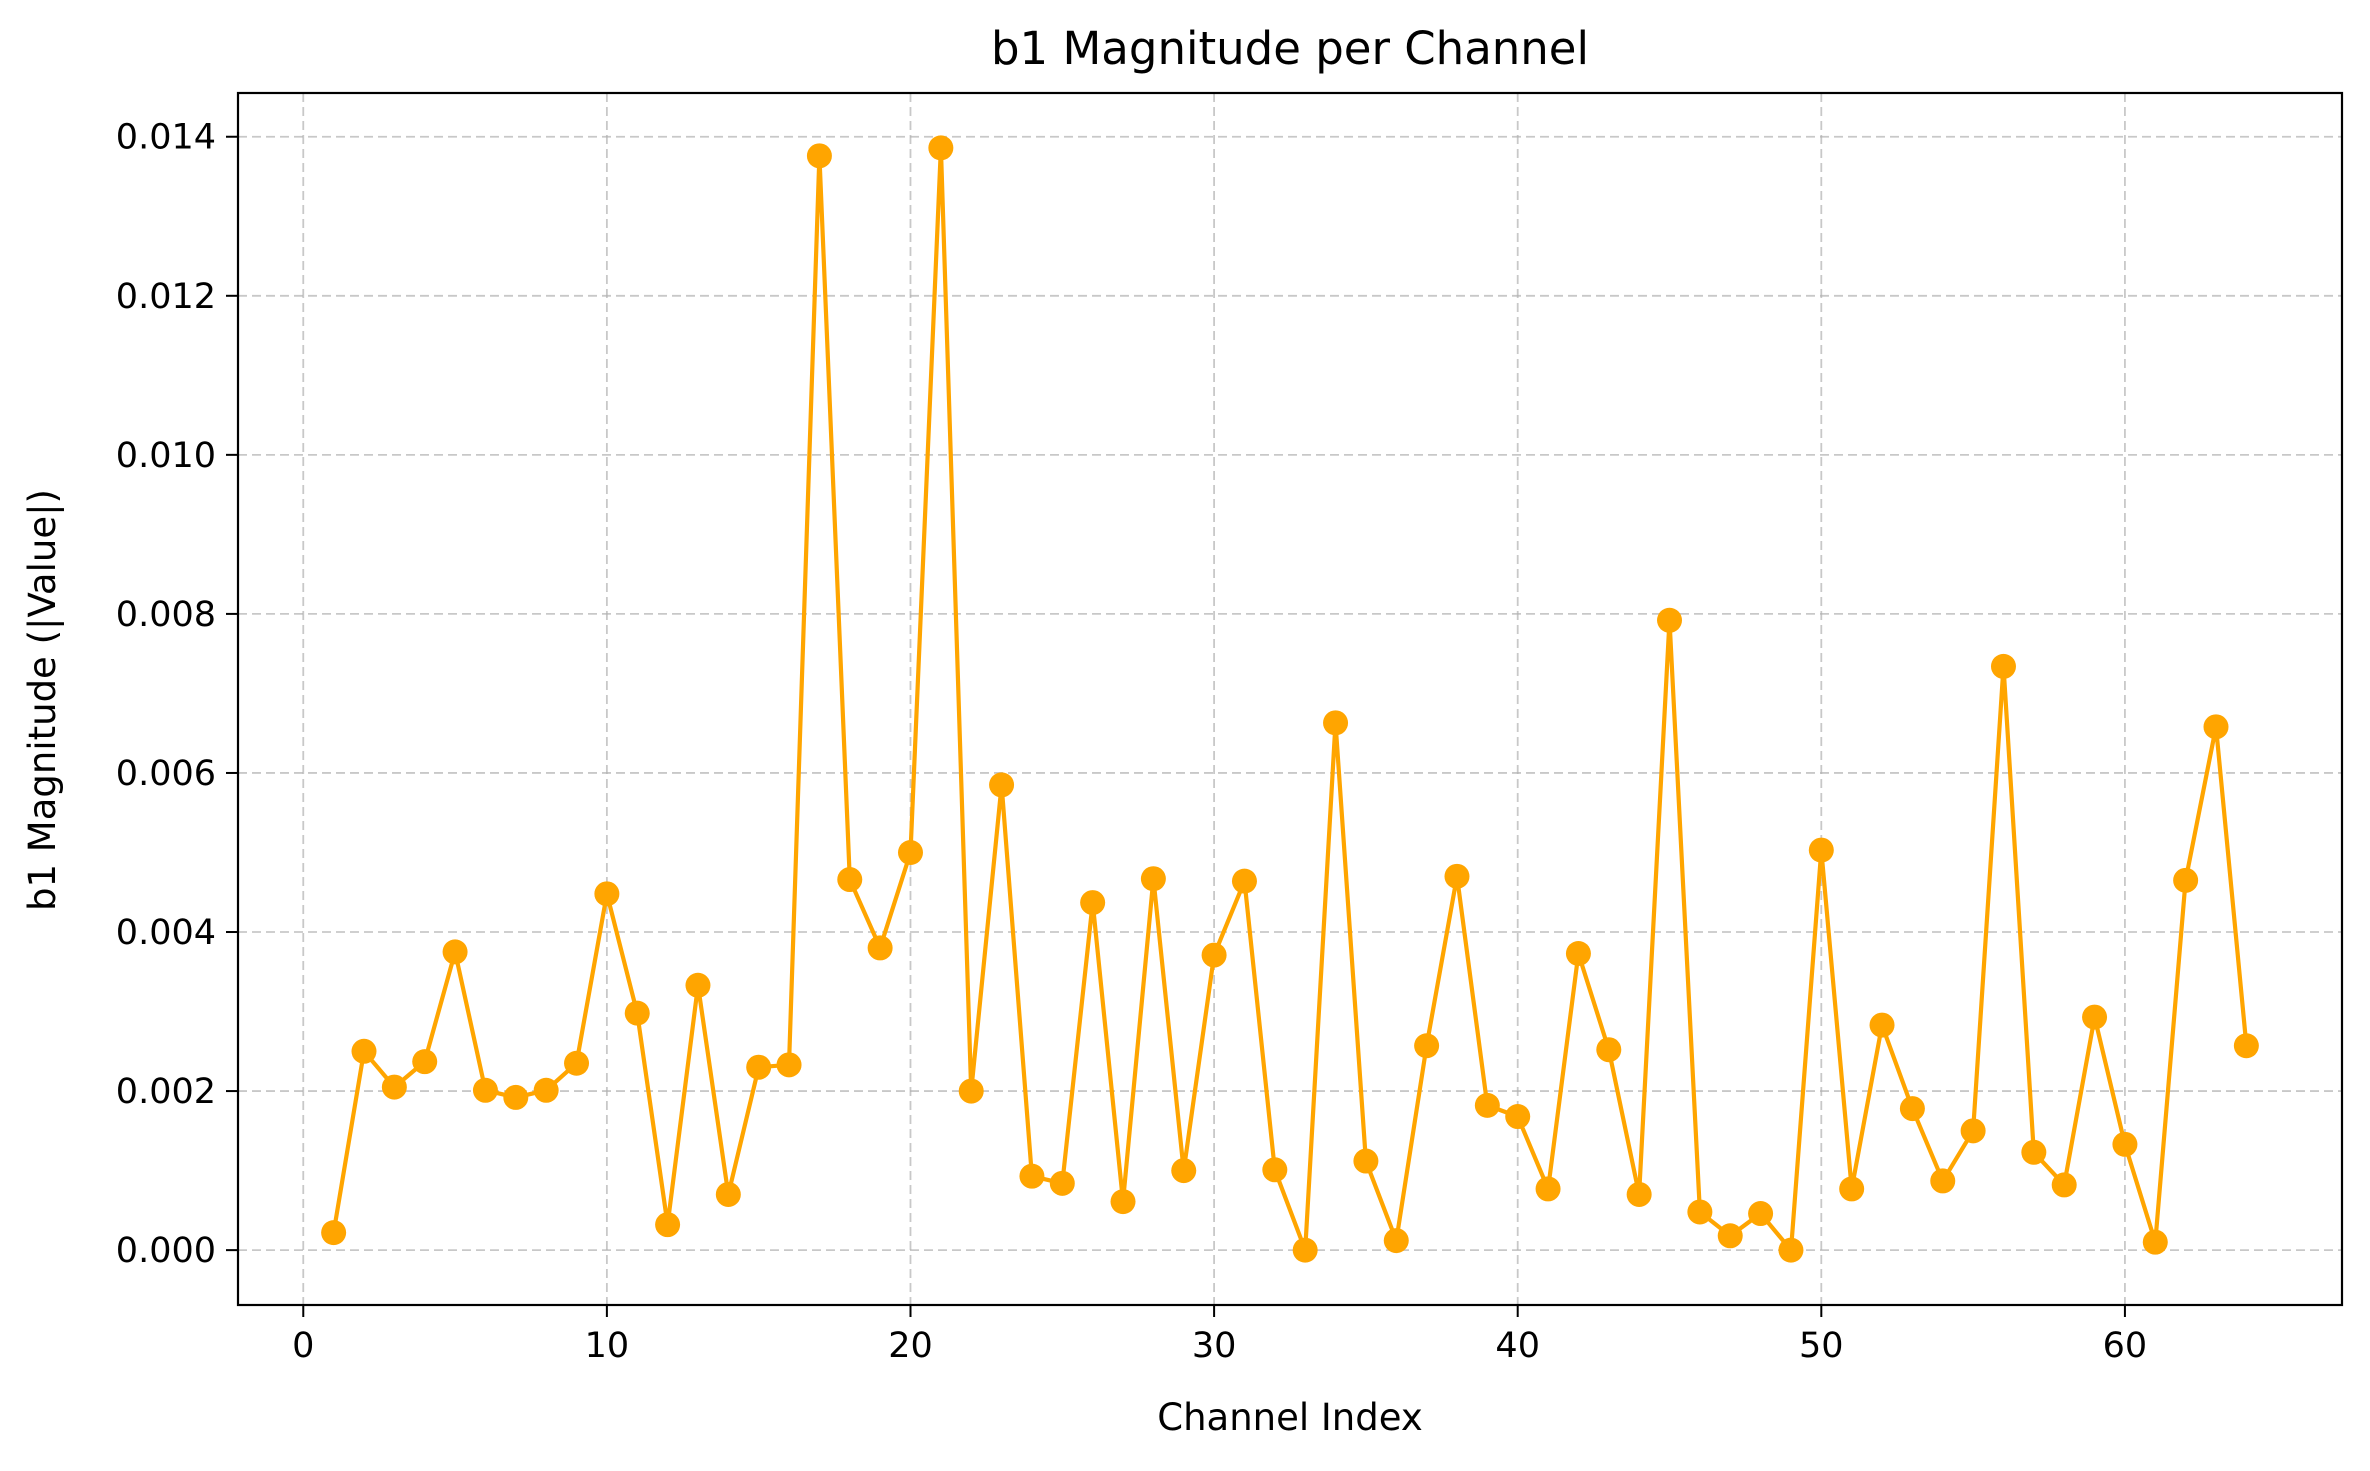  Describe the element at coordinates (1821, 1346) in the screenshot. I see `x-tick-label: 50` at that location.